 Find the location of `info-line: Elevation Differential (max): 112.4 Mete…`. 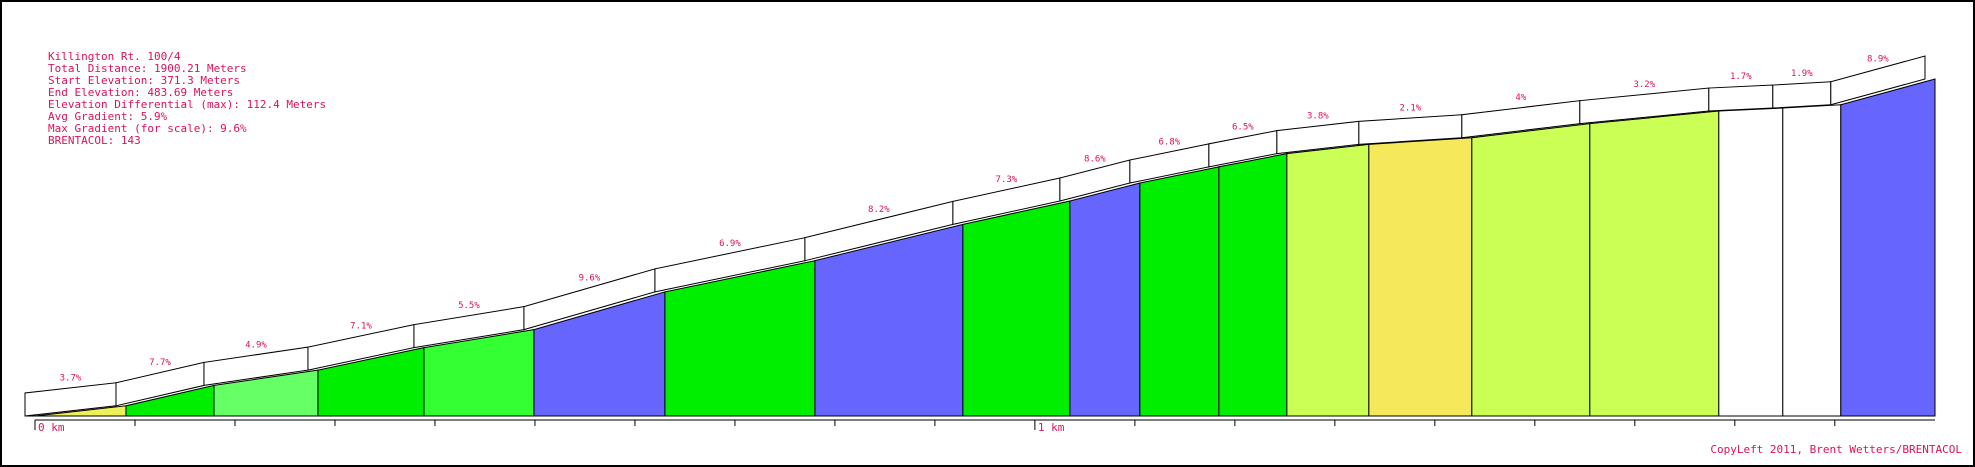

info-line: Elevation Differential (max): 112.4 Mete… is located at coordinates (187, 104).